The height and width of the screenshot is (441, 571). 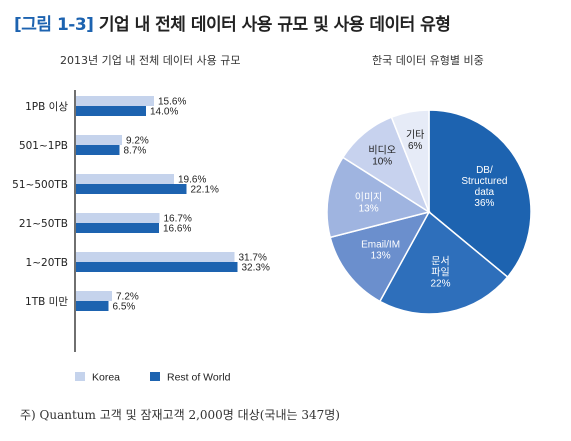 I want to click on figure-number: [그림 1-3], so click(x=54, y=25).